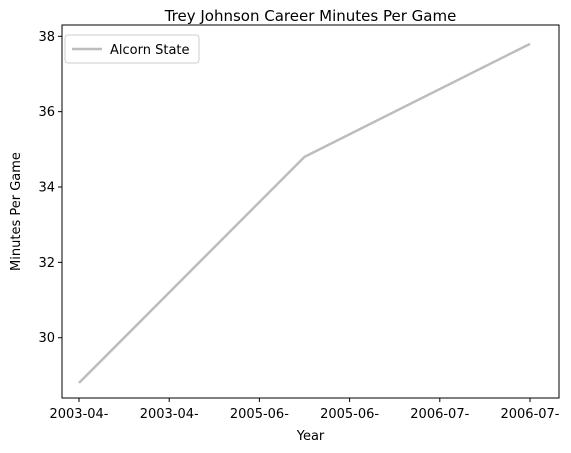 This screenshot has height=453, width=571. What do you see at coordinates (16, 211) in the screenshot?
I see `y-axis-label: Minutes Per Game` at bounding box center [16, 211].